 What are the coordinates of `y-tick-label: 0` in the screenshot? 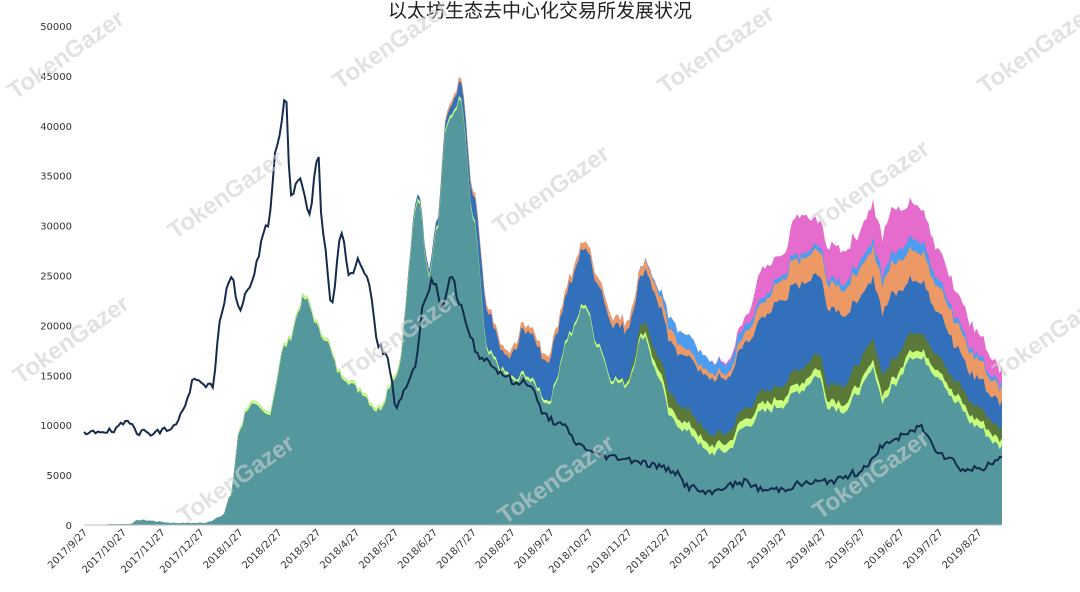 It's located at (69, 526).